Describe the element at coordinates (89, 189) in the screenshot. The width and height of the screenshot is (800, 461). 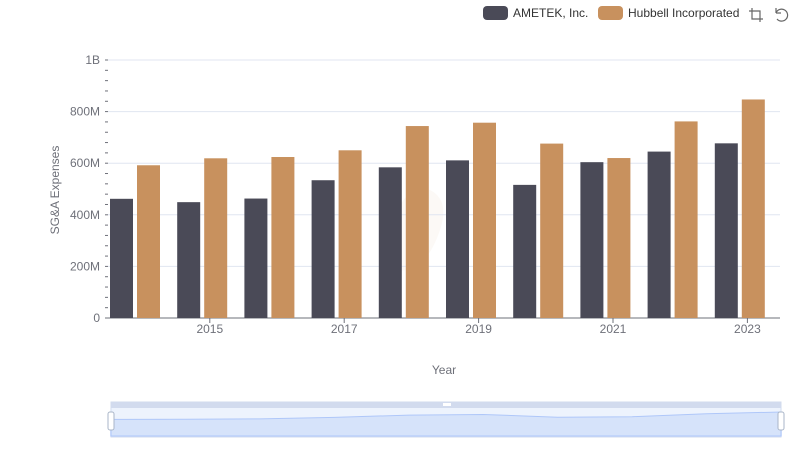
I see `y-axis: 0 200M 400M 600M 800M 1B` at that location.